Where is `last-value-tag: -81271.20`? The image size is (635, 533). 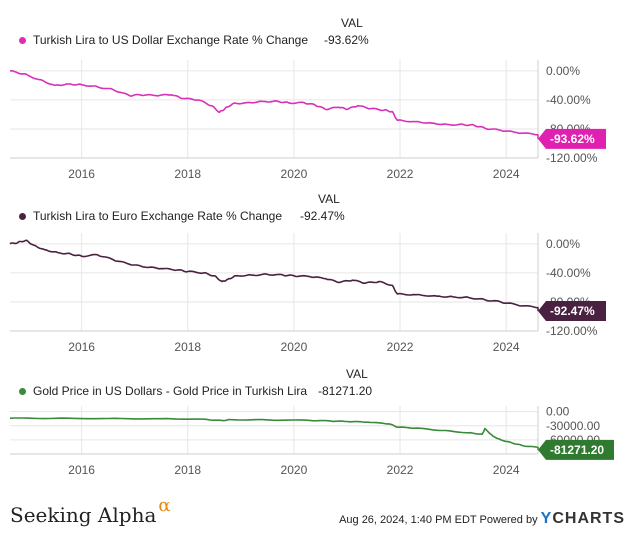 last-value-tag: -81271.20 is located at coordinates (576, 449).